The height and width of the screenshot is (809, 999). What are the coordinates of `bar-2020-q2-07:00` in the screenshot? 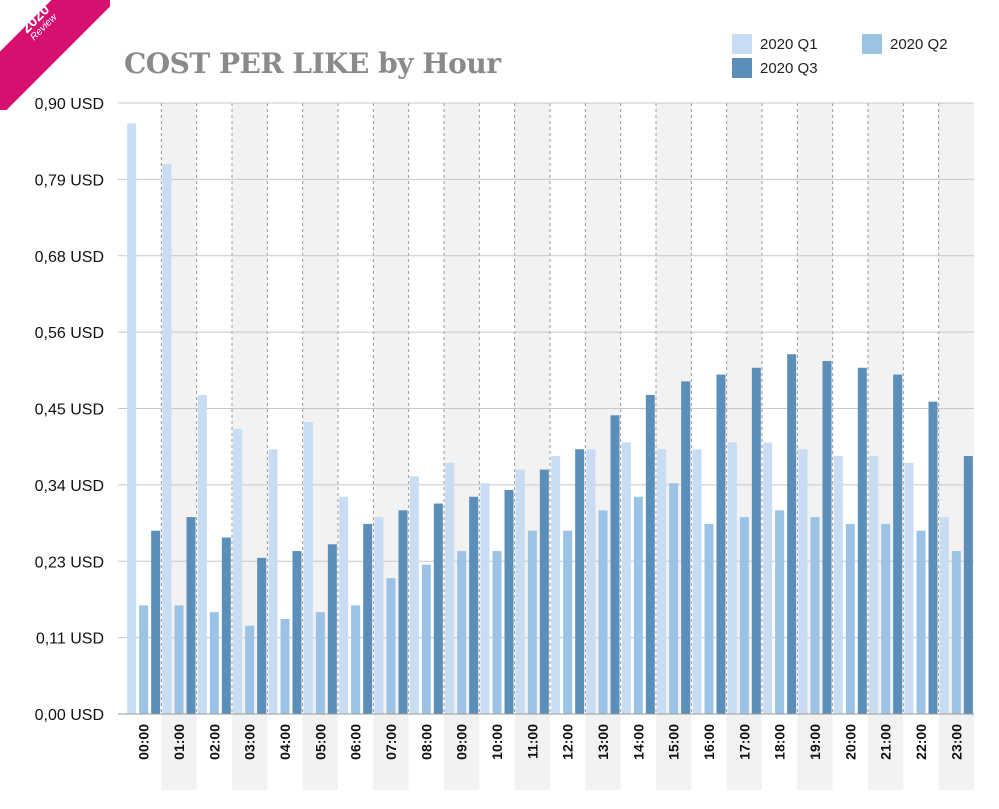 It's located at (391, 646).